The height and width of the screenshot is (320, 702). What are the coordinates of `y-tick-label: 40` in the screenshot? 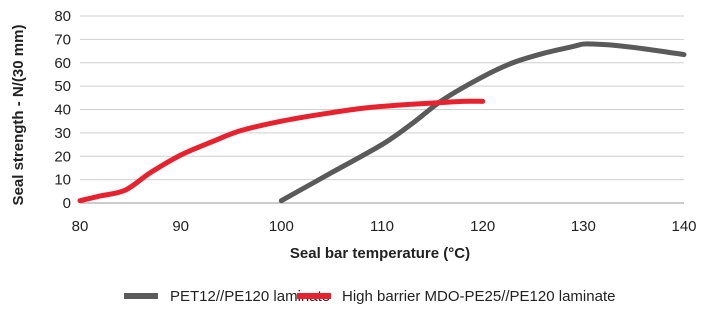 It's located at (62, 110).